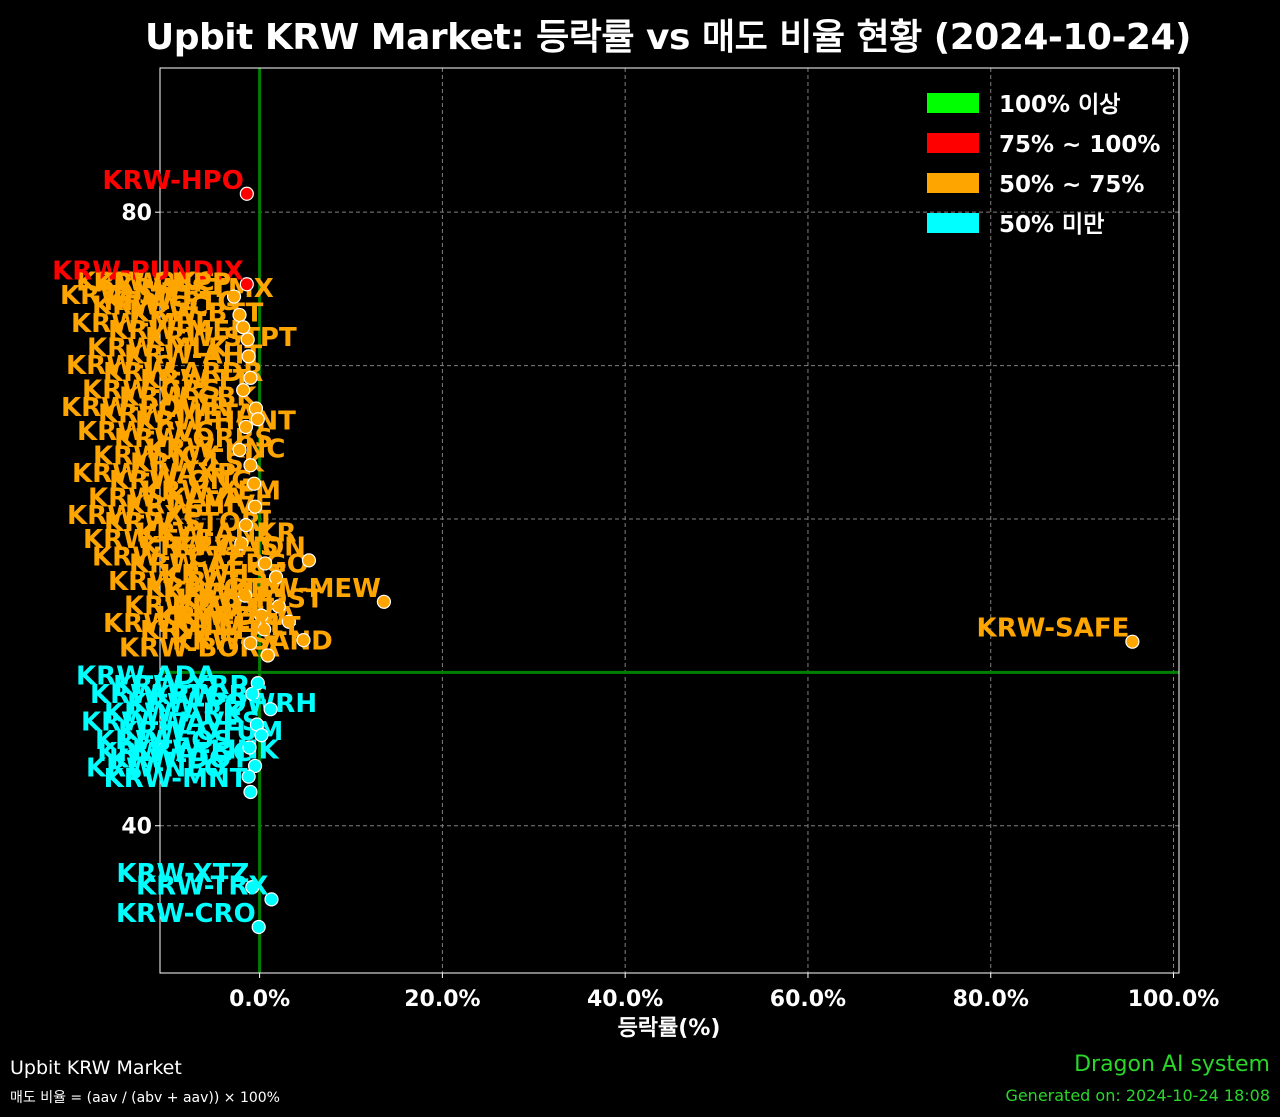 This screenshot has width=1280, height=1117. I want to click on overlap-point-label: KRW-KAVA, so click(165, 498).